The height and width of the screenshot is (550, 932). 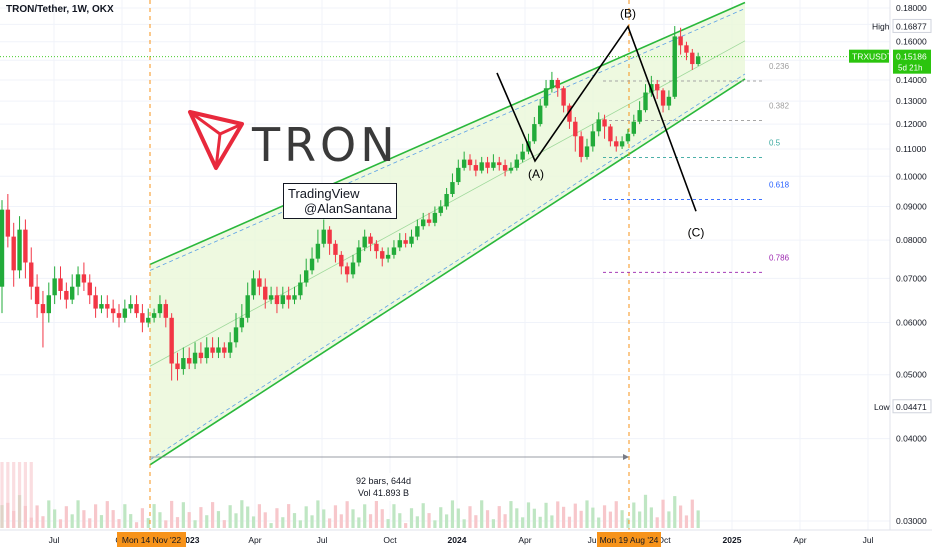 What do you see at coordinates (348, 208) in the screenshot?
I see `annotation-line-2: @AlanSantana` at bounding box center [348, 208].